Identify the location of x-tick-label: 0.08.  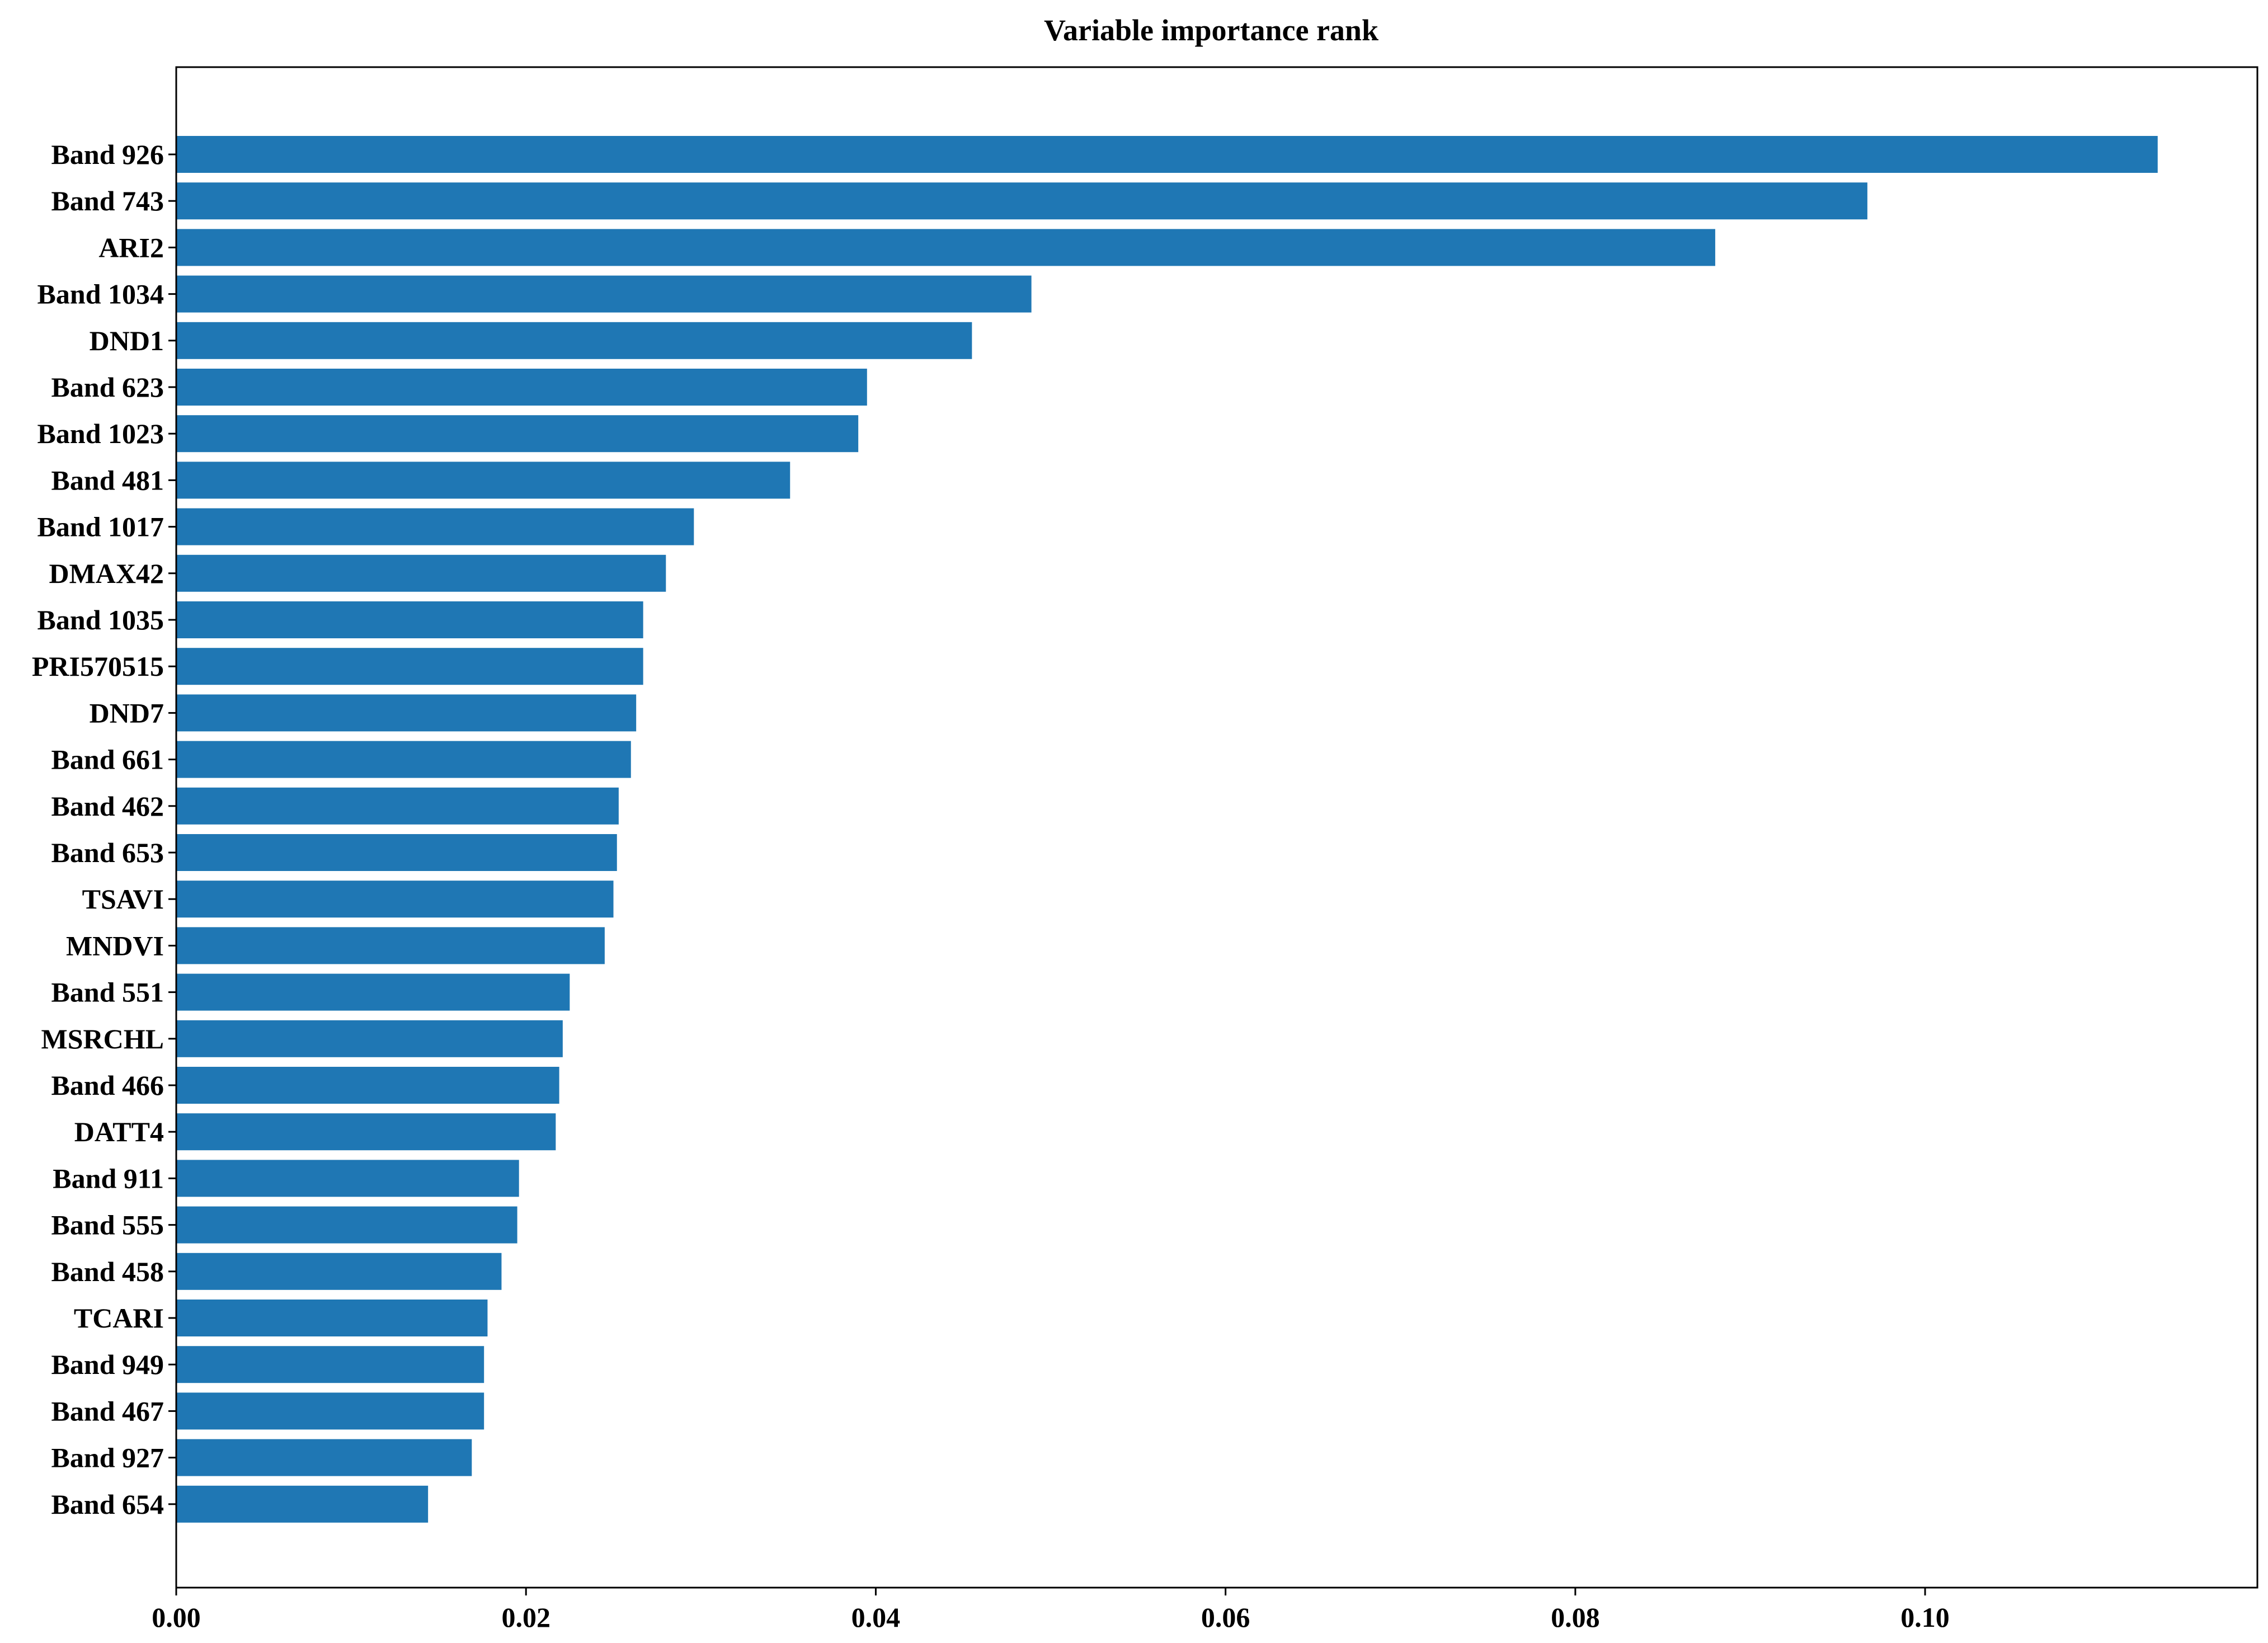
(1575, 1617).